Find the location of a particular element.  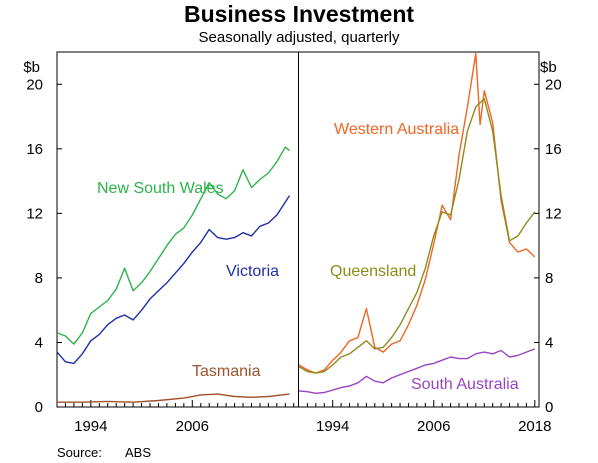

series-line-victoria is located at coordinates (173, 280).